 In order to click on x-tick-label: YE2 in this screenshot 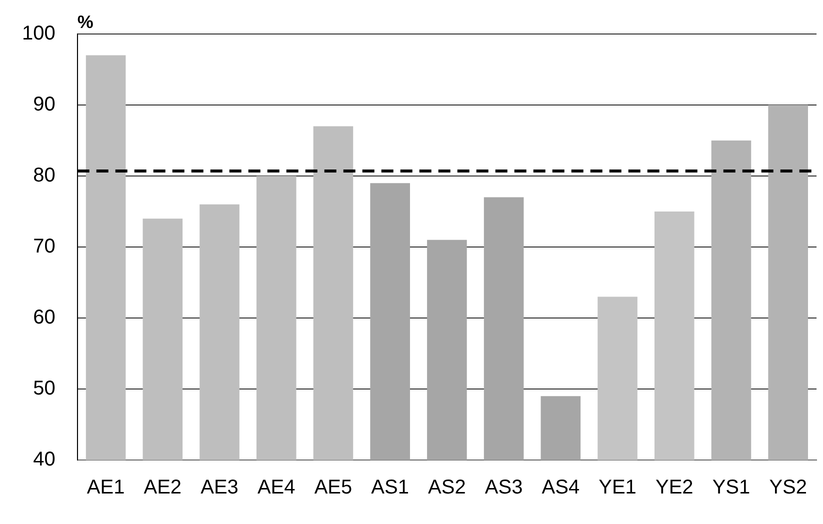, I will do `click(674, 487)`.